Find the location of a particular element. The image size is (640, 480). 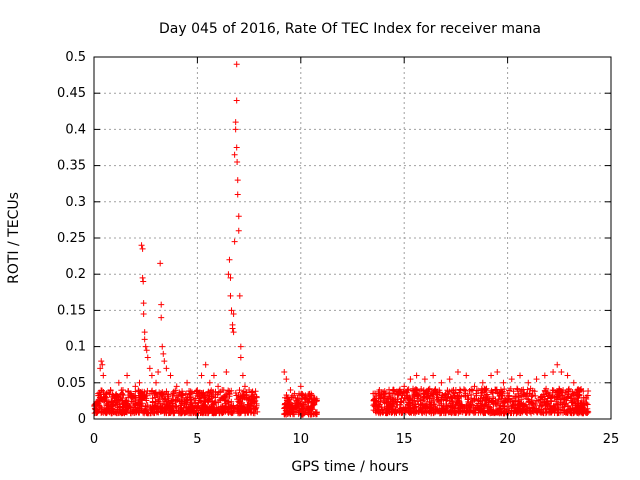

y-tick-label: 0.5 is located at coordinates (75, 57).